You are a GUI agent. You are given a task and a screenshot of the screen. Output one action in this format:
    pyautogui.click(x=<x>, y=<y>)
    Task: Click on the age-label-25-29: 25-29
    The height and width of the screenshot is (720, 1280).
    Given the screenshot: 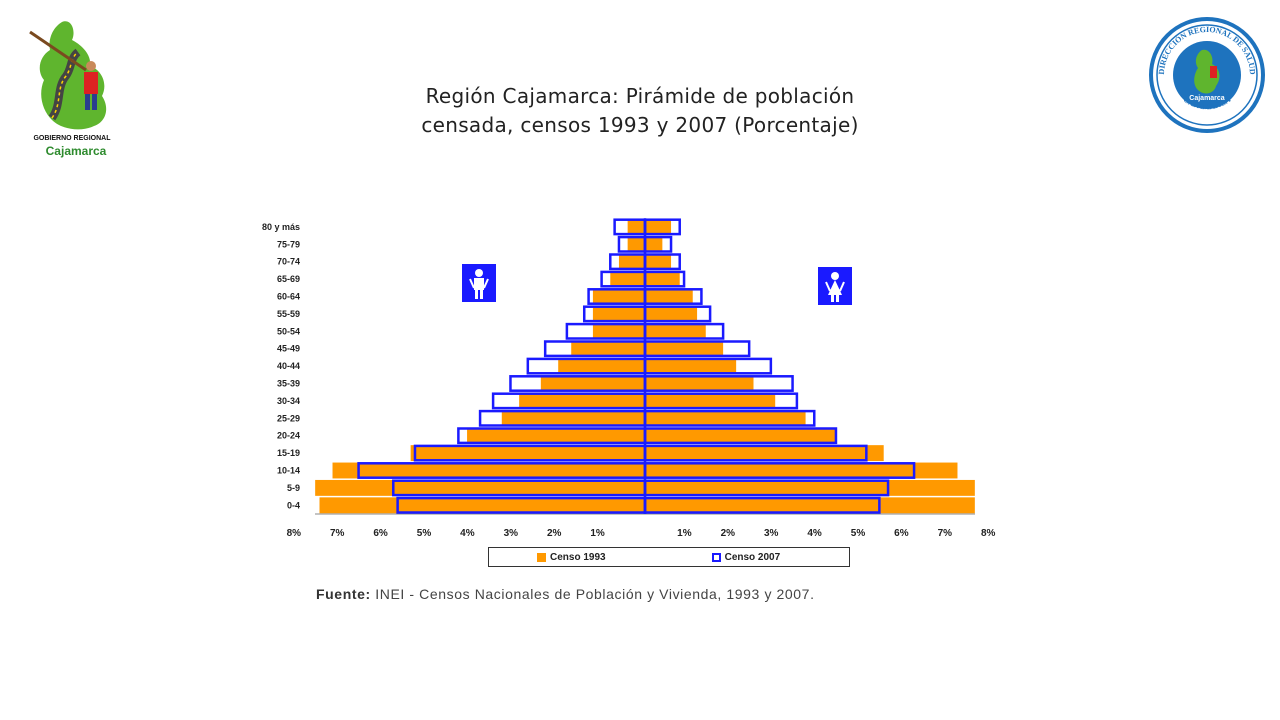 What is the action you would take?
    pyautogui.click(x=288, y=418)
    